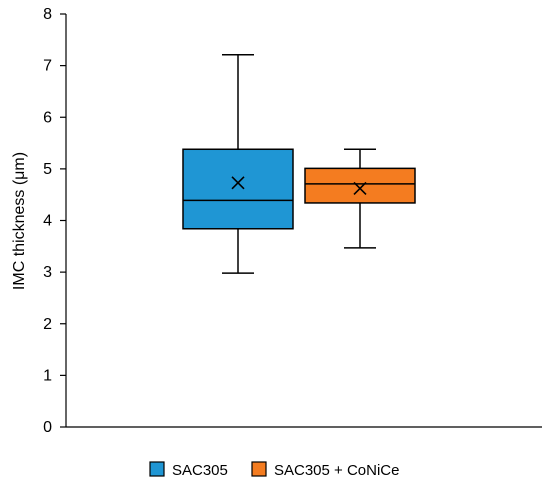 The width and height of the screenshot is (550, 496). What do you see at coordinates (47, 117) in the screenshot?
I see `y-tick-label: 6` at bounding box center [47, 117].